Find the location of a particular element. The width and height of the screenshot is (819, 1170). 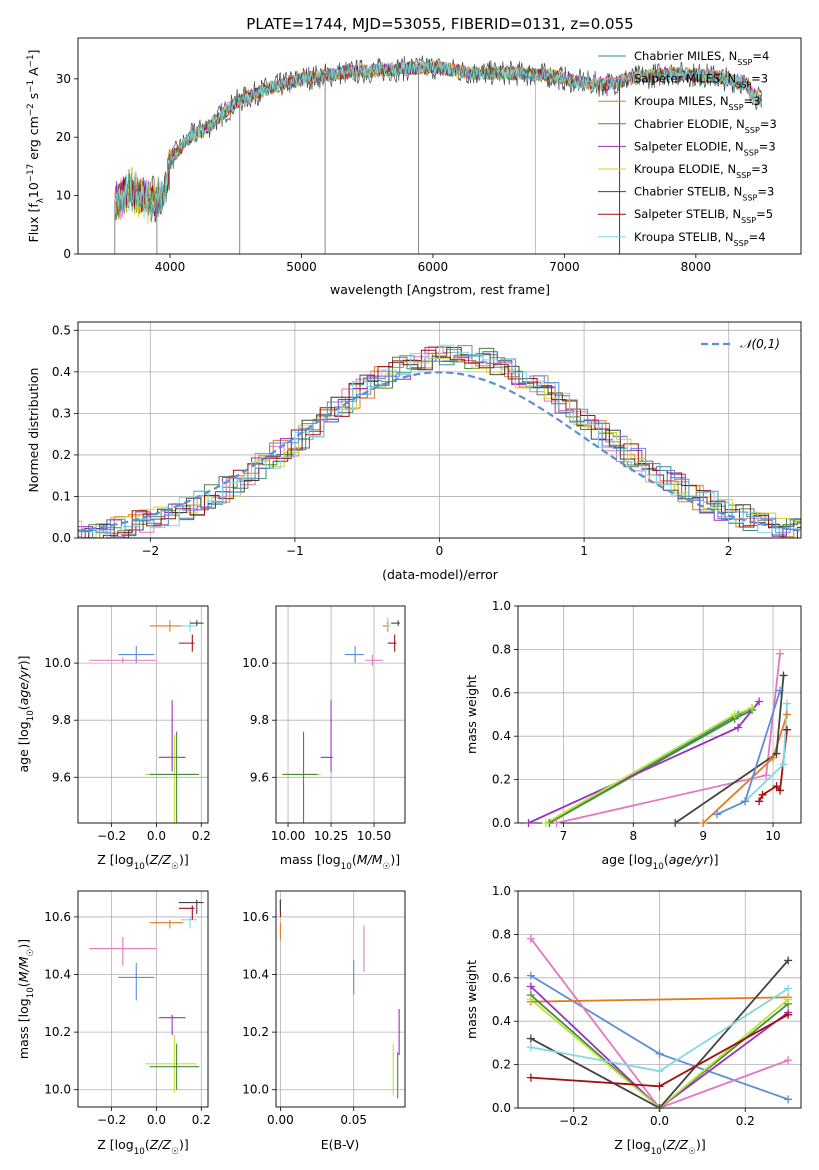

tick-label-x: 10.25 is located at coordinates (331, 836).